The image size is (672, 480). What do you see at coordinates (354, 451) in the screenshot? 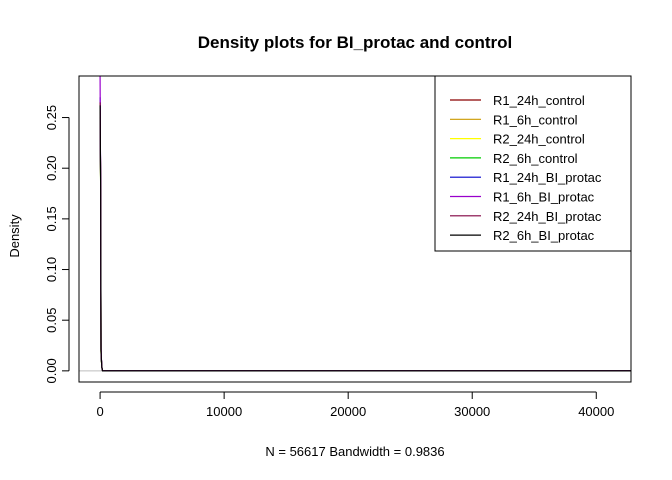
I see `x-axis-label: N = 56617 Bandwidth = 0.9836` at bounding box center [354, 451].